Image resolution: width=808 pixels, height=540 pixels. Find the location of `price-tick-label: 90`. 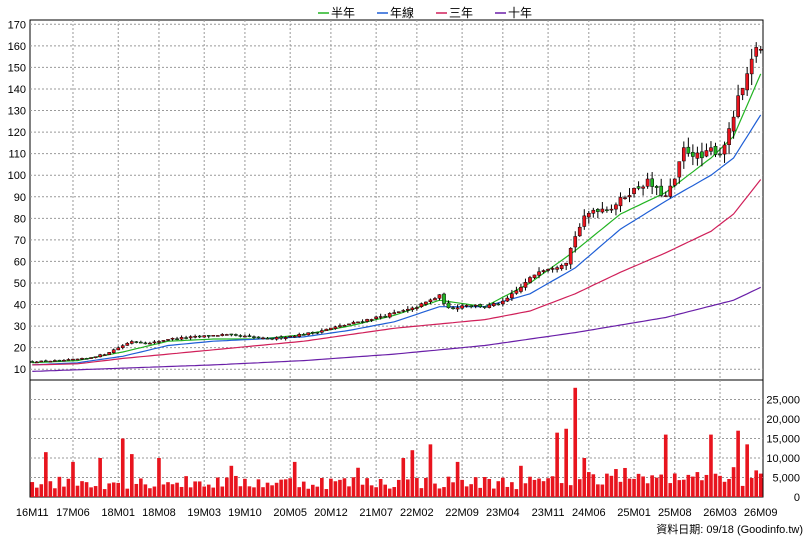

price-tick-label: 90 is located at coordinates (20, 198).